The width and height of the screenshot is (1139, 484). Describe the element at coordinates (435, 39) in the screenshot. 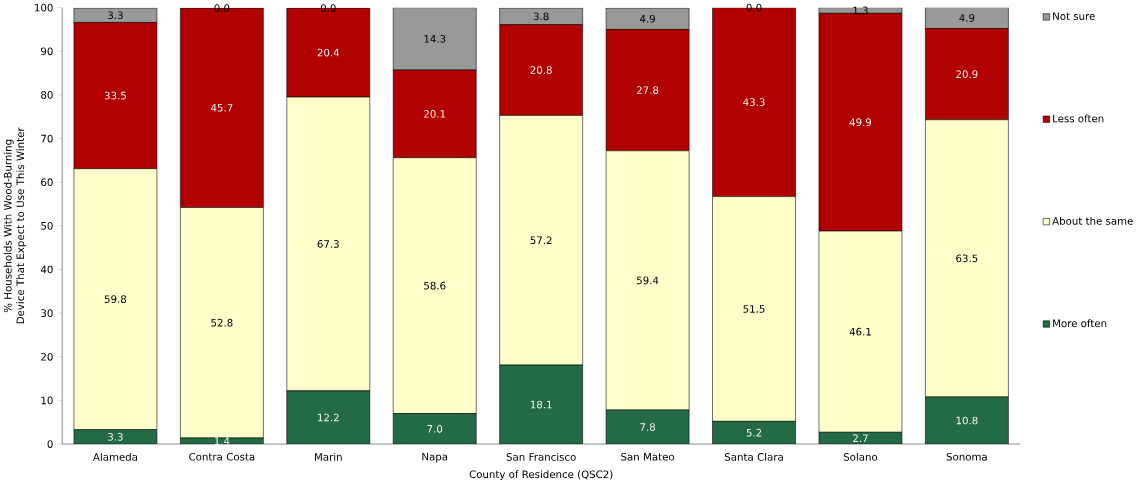

I see `data-label: 14.3` at that location.